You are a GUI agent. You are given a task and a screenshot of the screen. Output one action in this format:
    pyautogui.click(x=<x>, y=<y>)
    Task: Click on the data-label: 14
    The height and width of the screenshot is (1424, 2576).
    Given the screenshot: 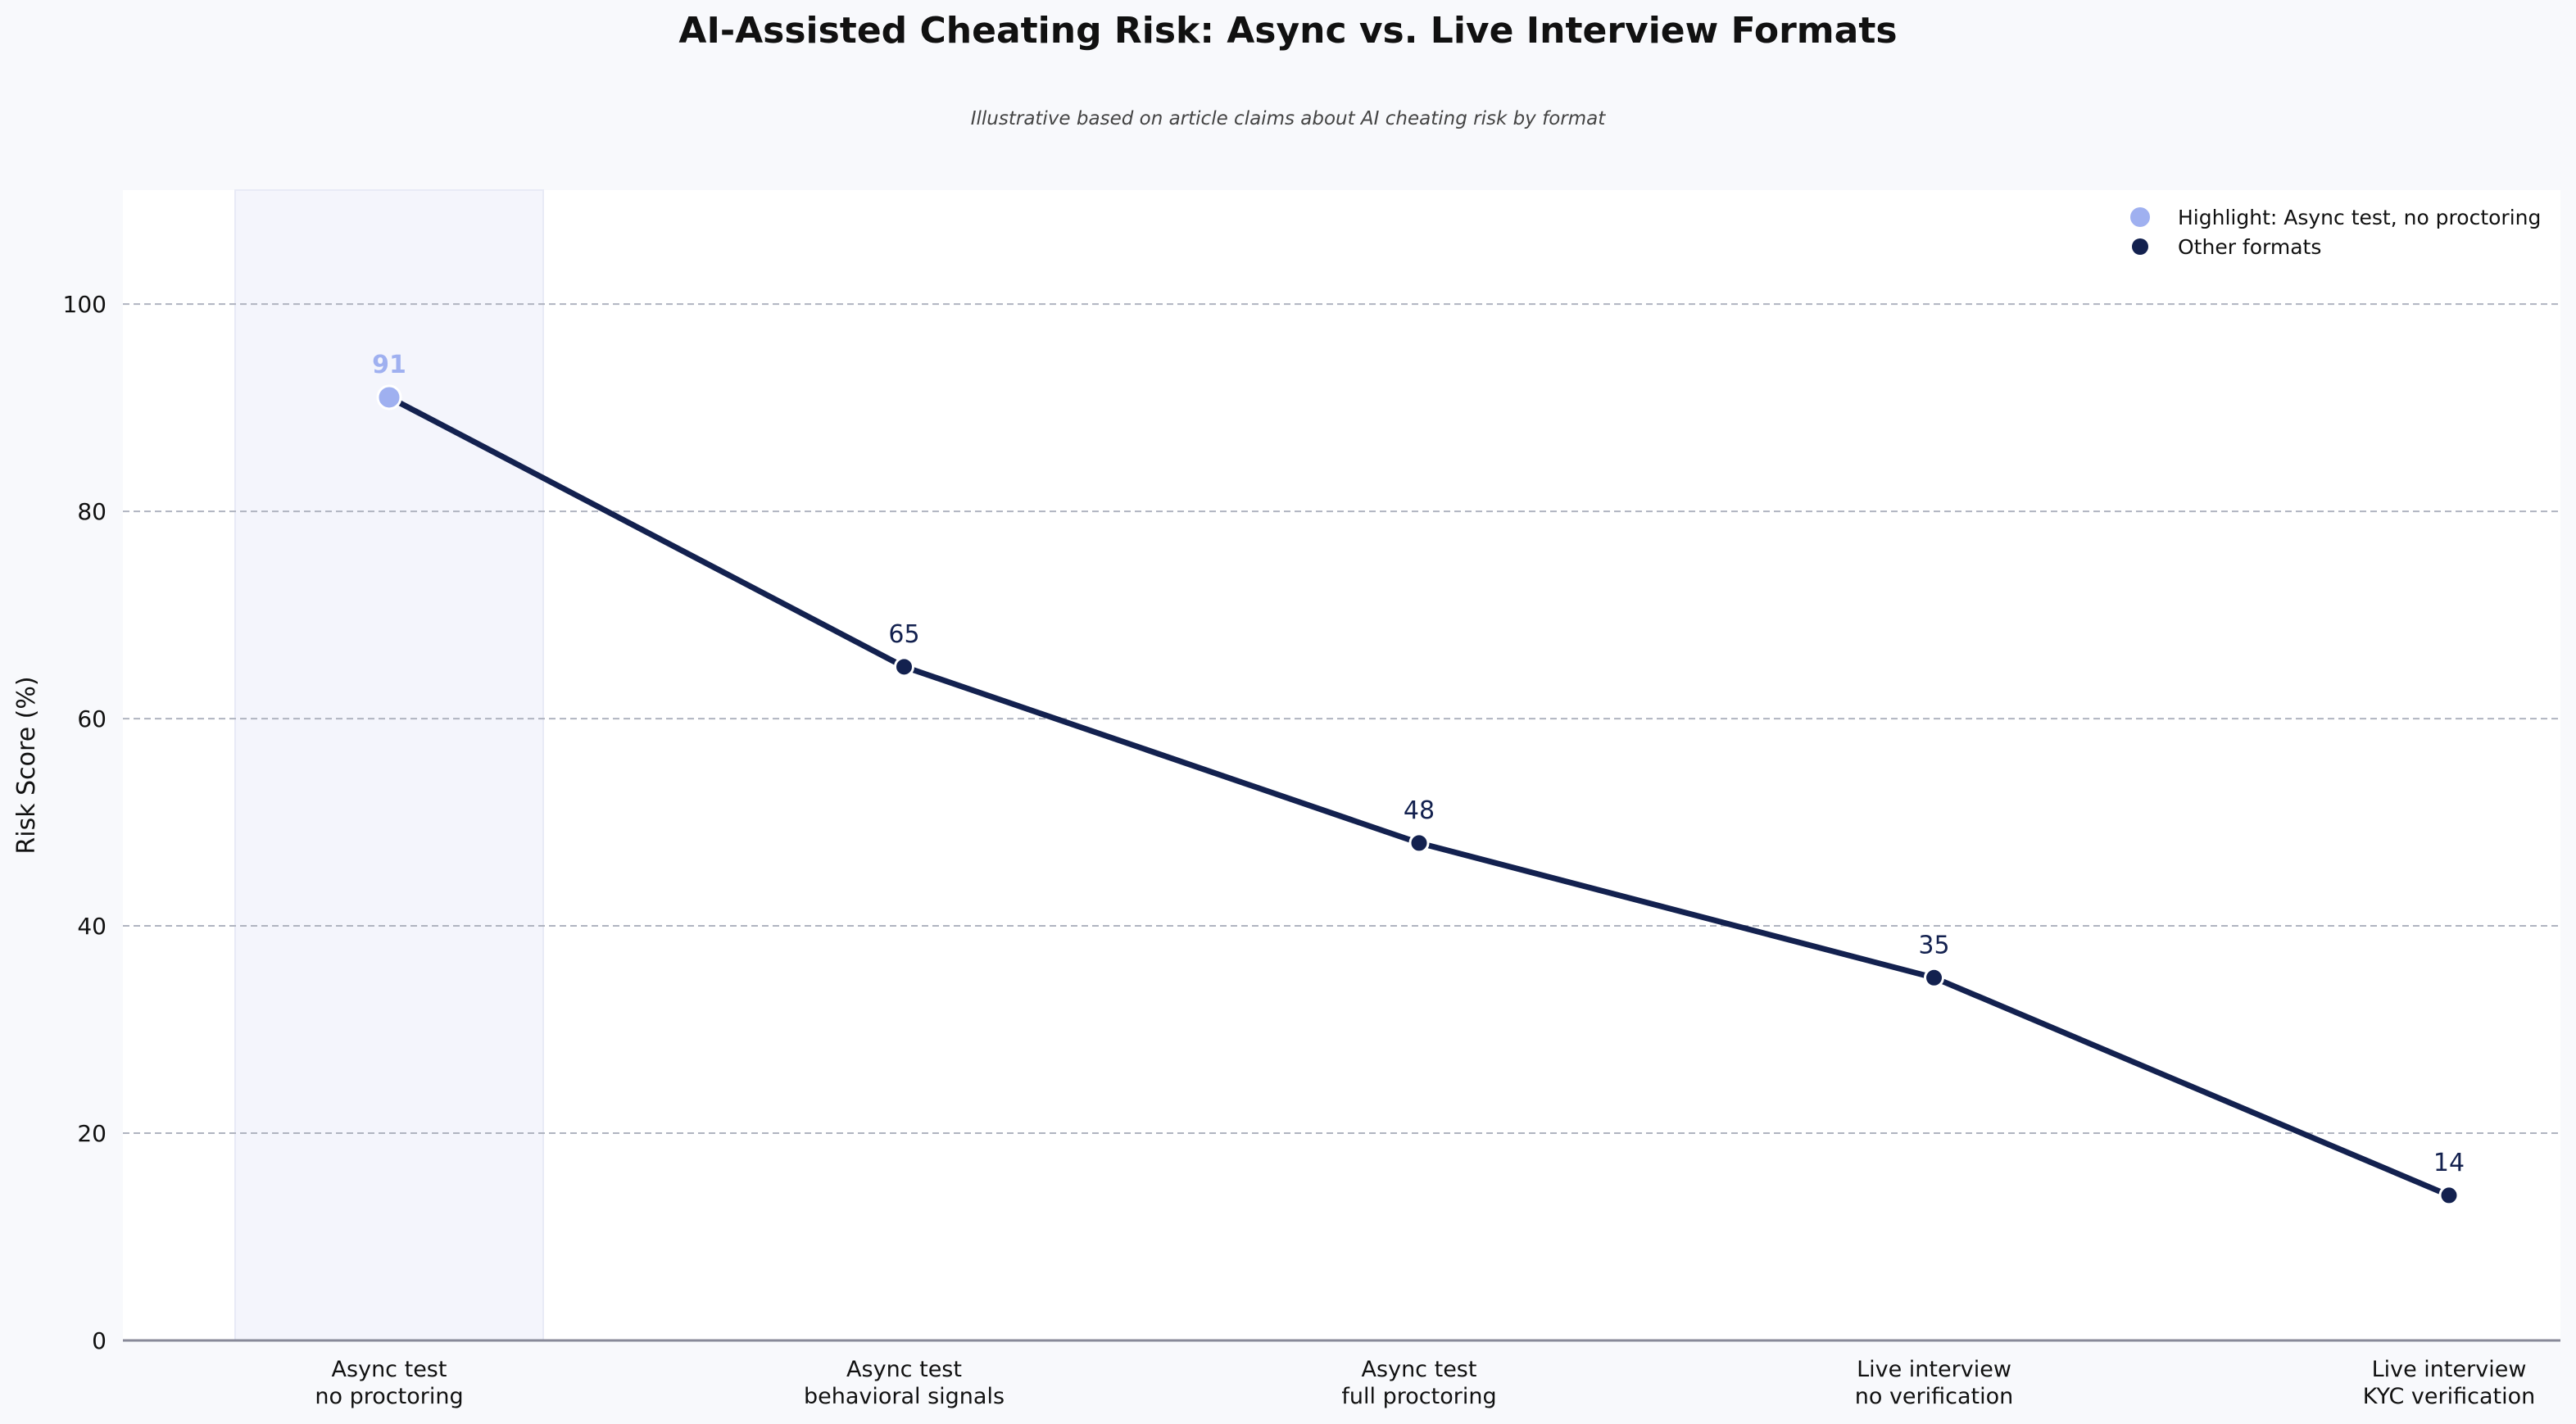 What is the action you would take?
    pyautogui.click(x=2449, y=1163)
    